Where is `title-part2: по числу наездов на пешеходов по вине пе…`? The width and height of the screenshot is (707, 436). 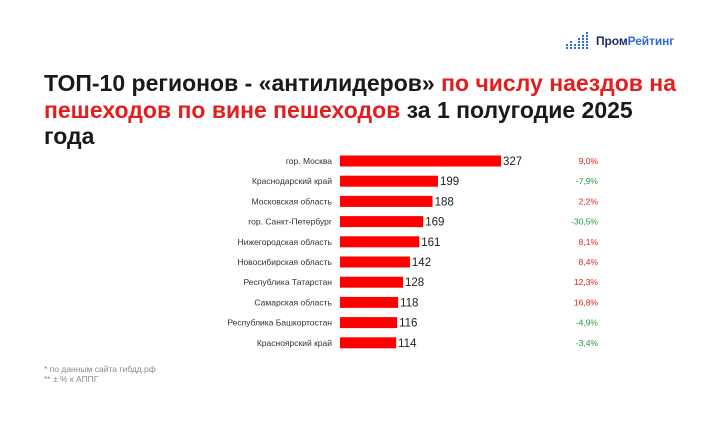
title-part2: по числу наездов на пешеходов по вине пе… is located at coordinates (360, 96).